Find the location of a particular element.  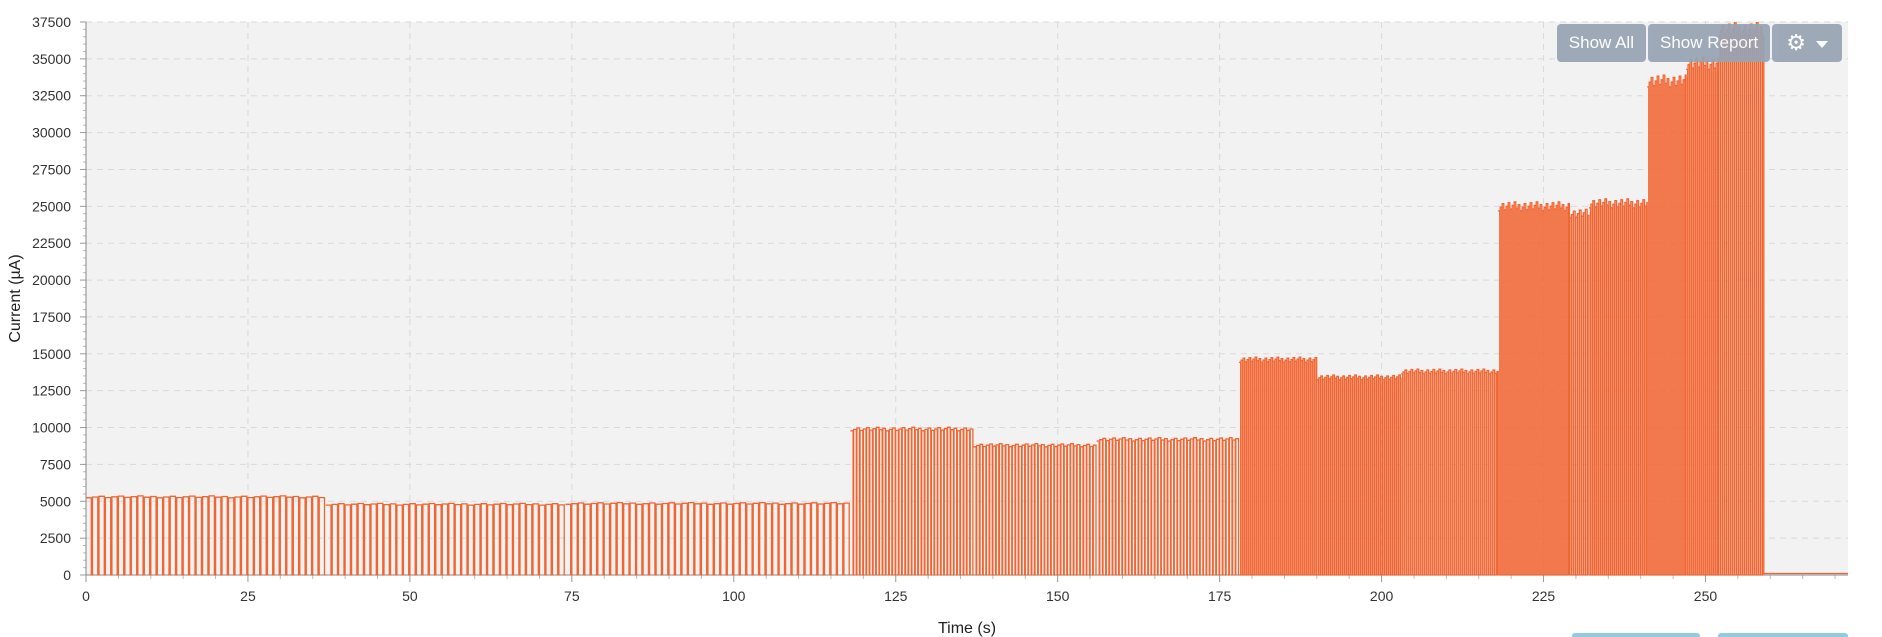

y-tick-label: 7500 is located at coordinates (55, 464).